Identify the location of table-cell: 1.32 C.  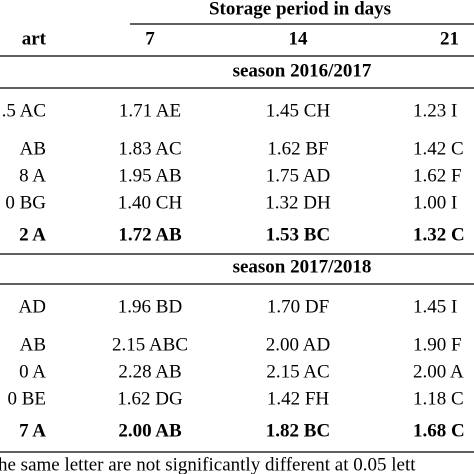
(439, 234).